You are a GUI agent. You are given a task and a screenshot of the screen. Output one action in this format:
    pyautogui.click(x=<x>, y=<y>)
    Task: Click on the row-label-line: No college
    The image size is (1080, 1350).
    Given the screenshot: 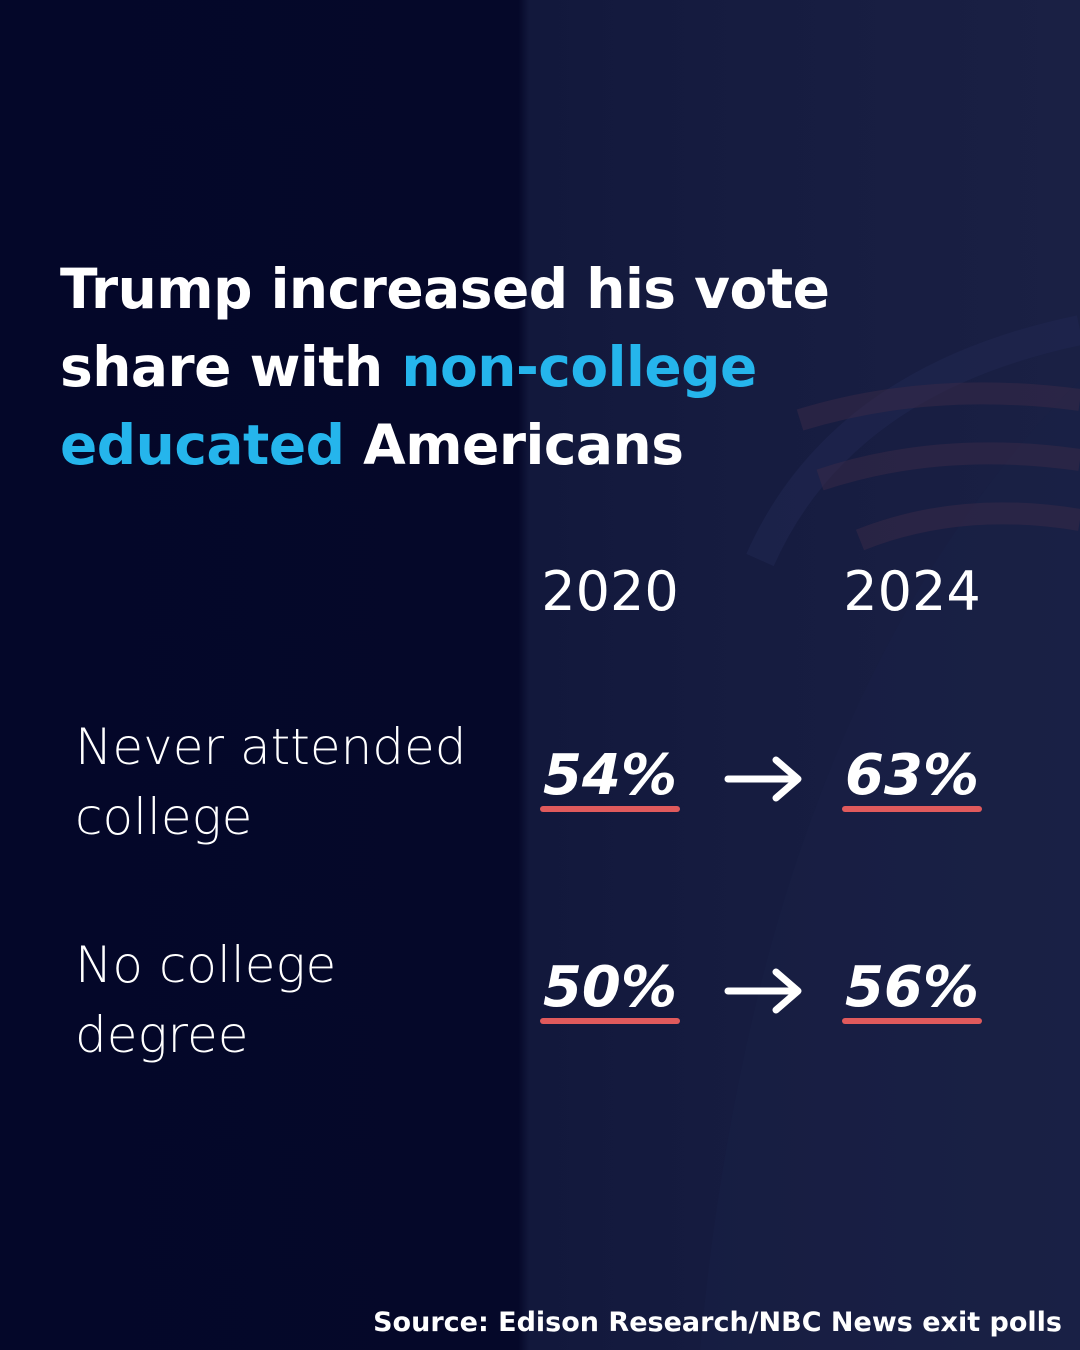 What is the action you would take?
    pyautogui.click(x=206, y=965)
    